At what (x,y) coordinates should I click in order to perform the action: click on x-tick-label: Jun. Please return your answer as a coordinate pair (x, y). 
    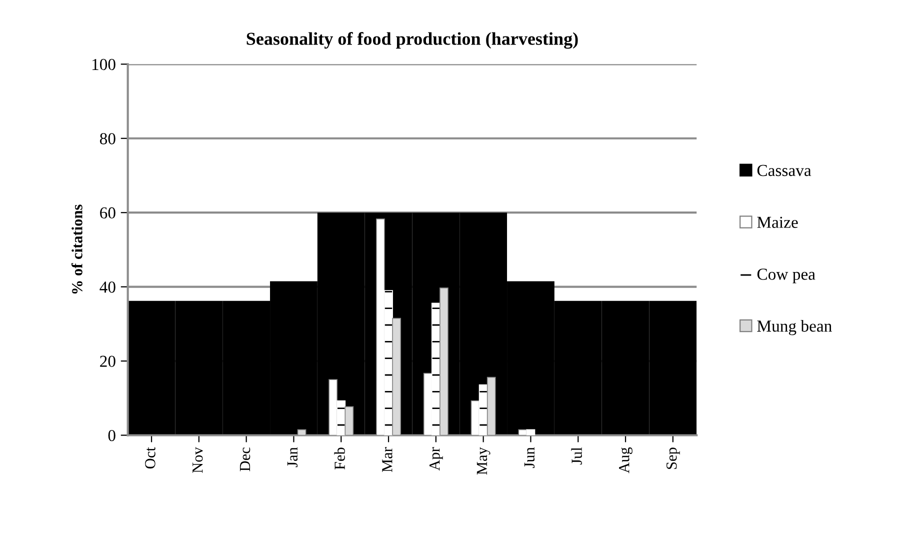
    Looking at the image, I should click on (529, 457).